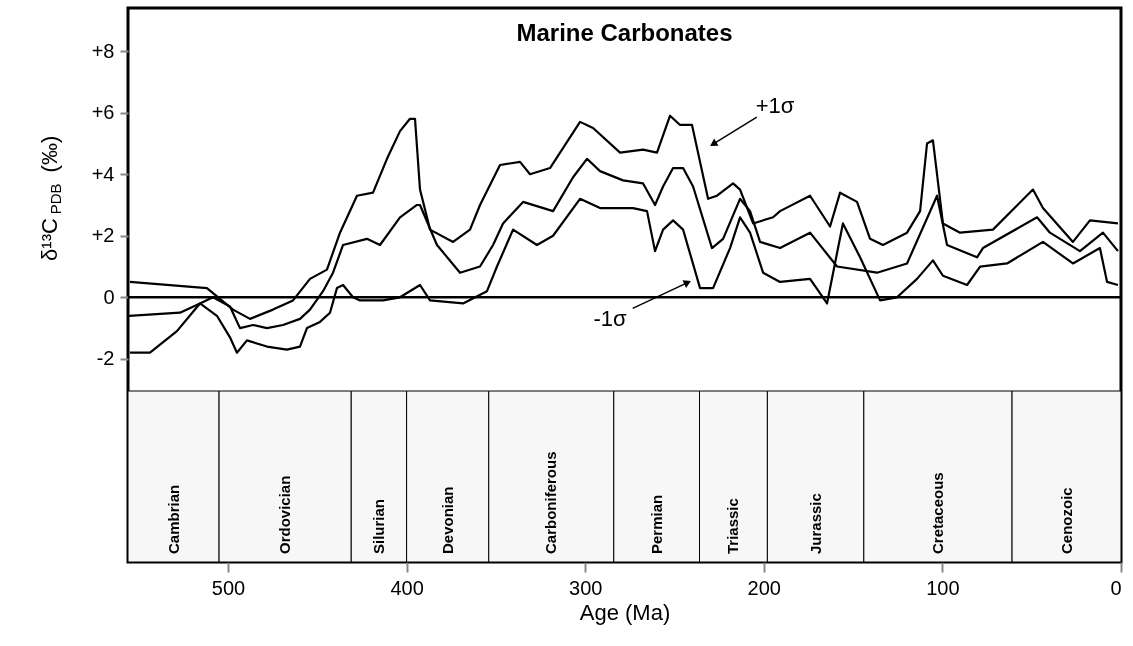  I want to click on y-tick-label: 0, so click(109, 296).